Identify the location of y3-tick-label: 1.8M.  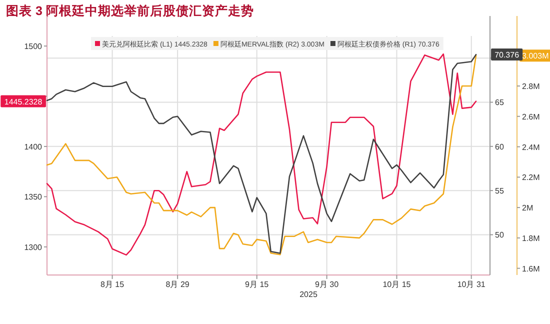
(531, 238).